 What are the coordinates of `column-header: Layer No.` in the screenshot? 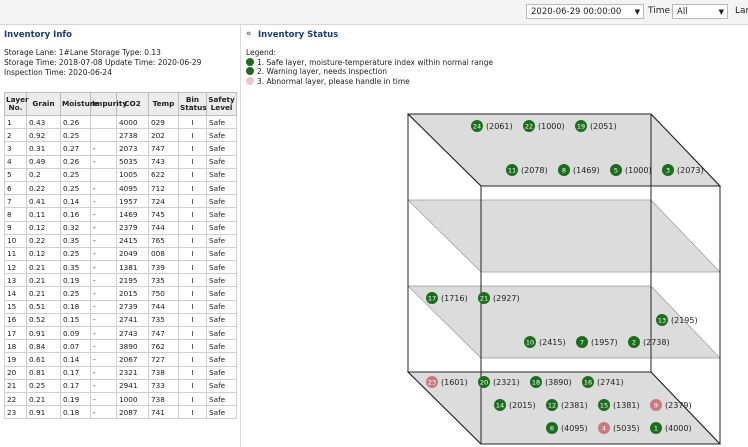 It's located at (16, 104).